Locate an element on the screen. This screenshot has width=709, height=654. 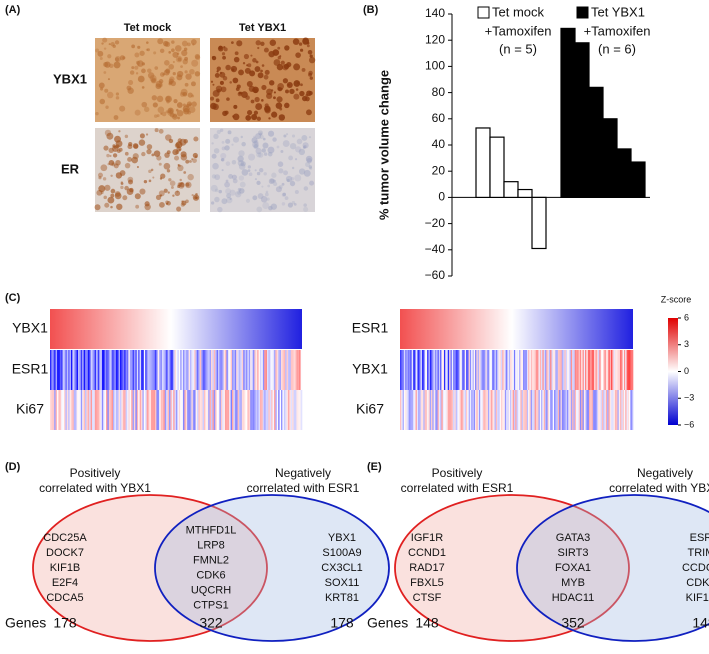
gene-name: KRT81 is located at coordinates (342, 598).